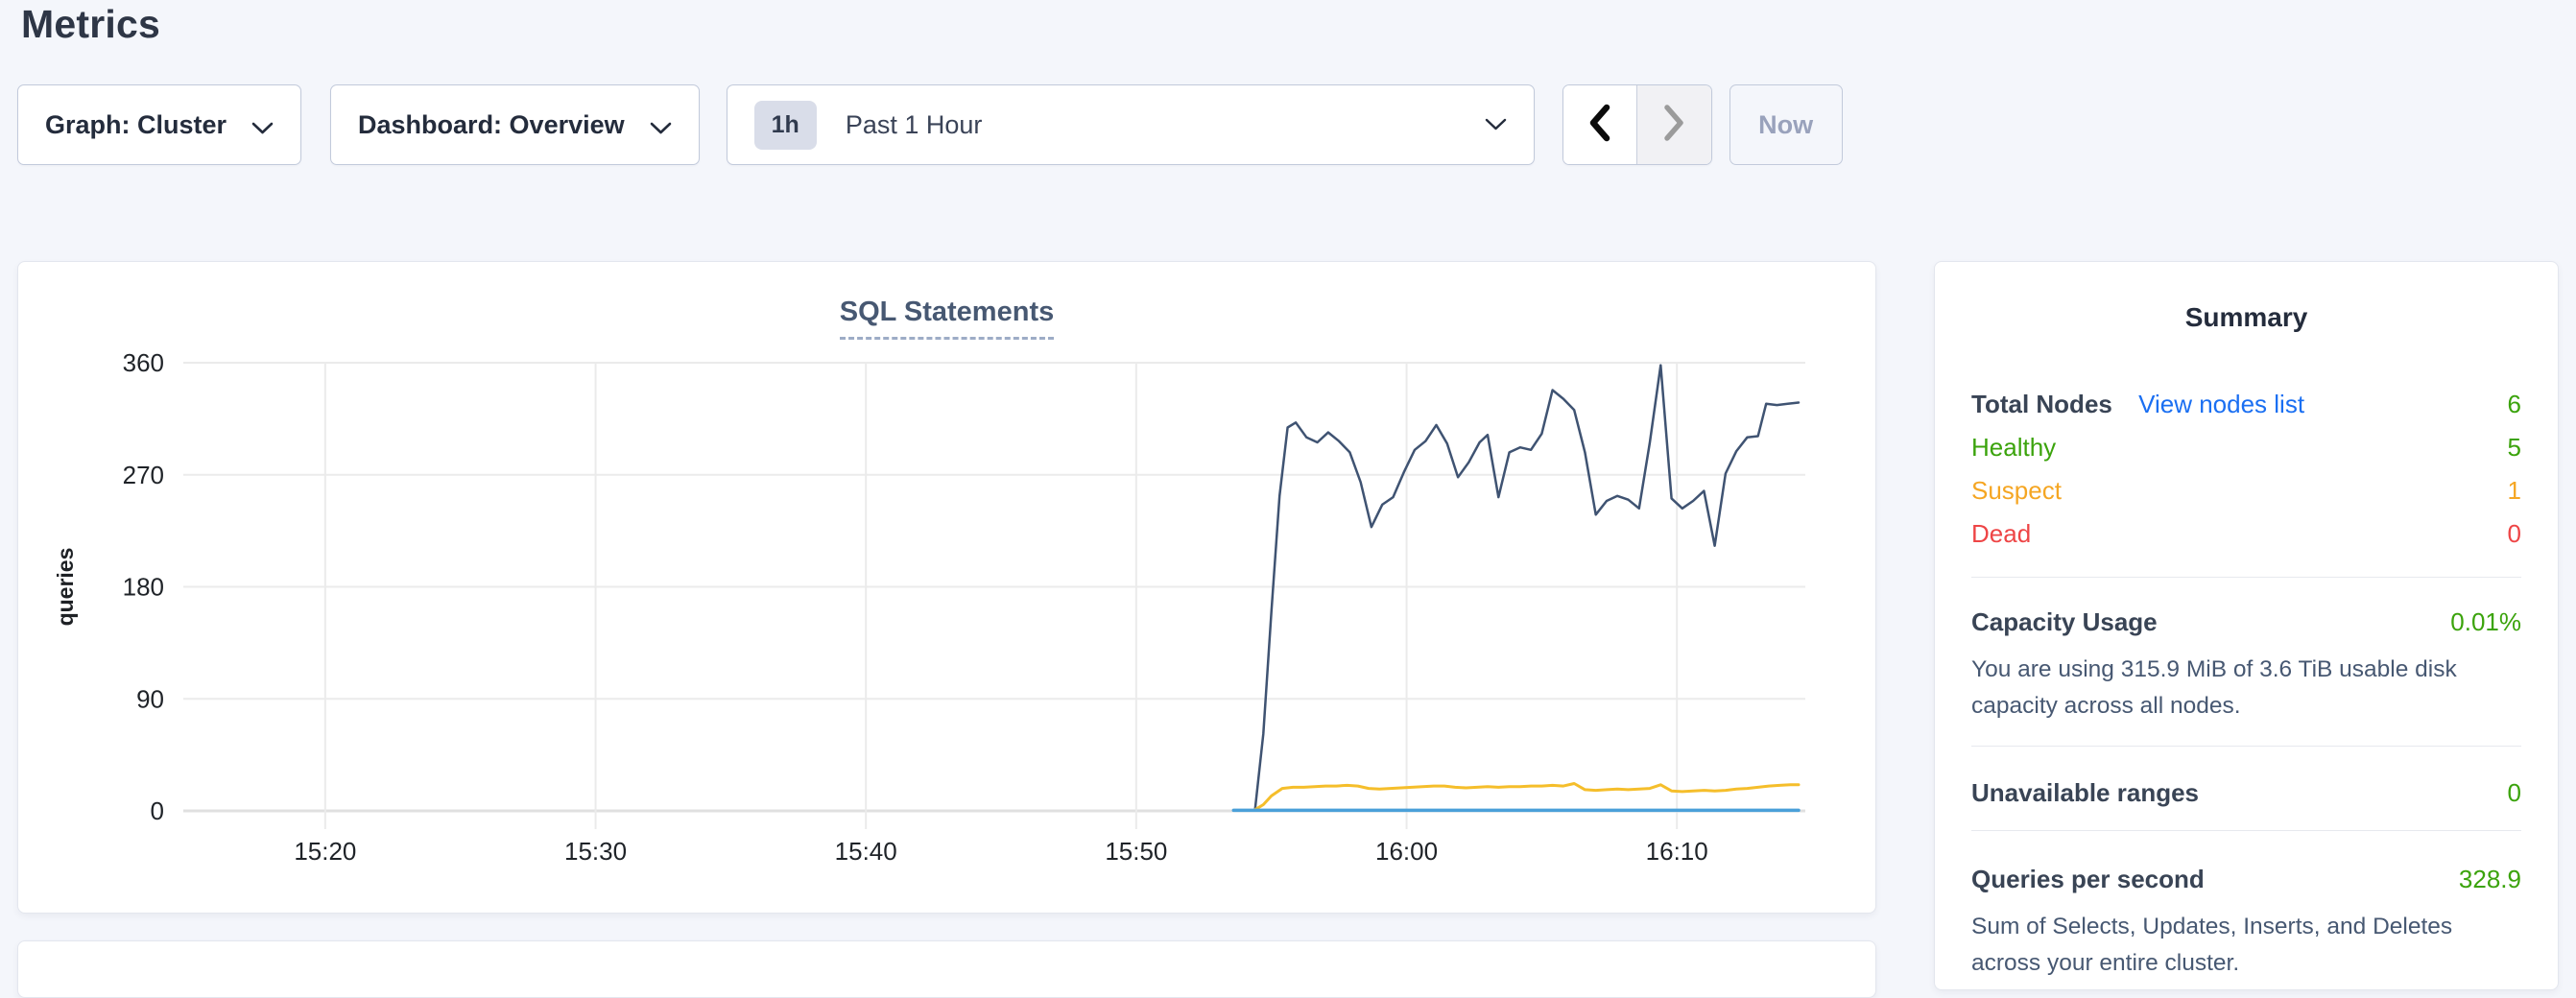  Describe the element at coordinates (143, 587) in the screenshot. I see `svg-text: 180` at that location.